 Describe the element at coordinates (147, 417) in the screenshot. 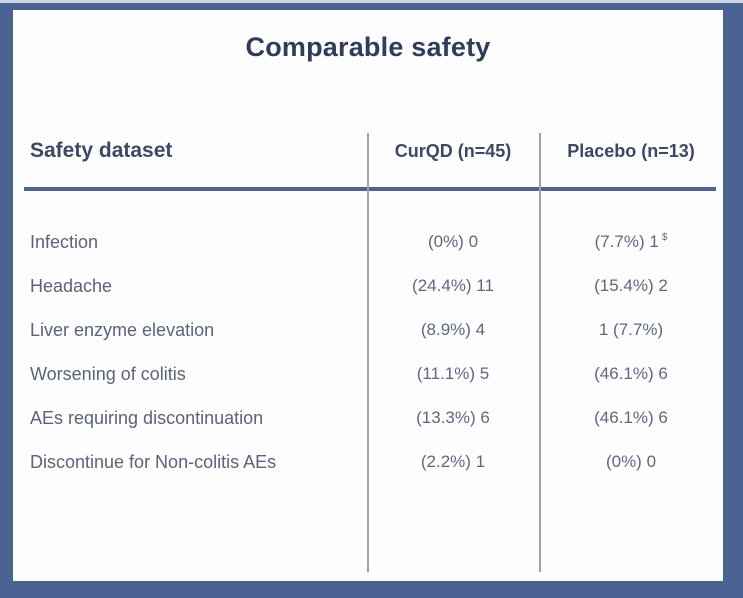

I see `row-label: AEs requiring discontinuation` at that location.